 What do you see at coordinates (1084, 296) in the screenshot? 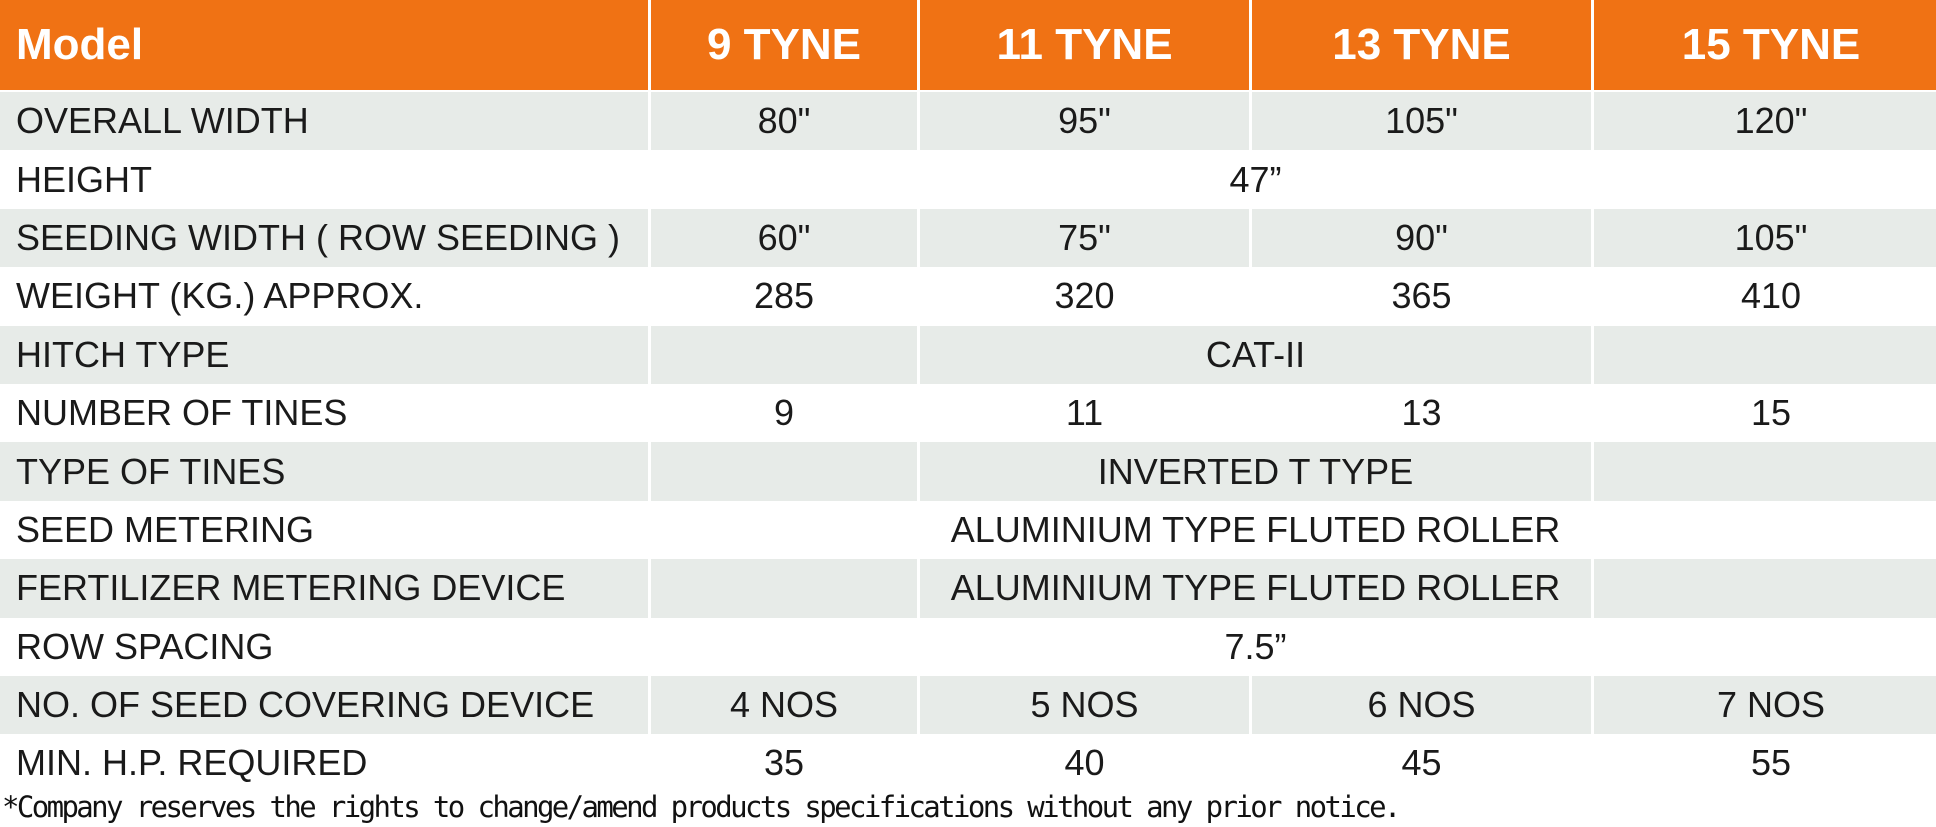
I see `cell: 320` at bounding box center [1084, 296].